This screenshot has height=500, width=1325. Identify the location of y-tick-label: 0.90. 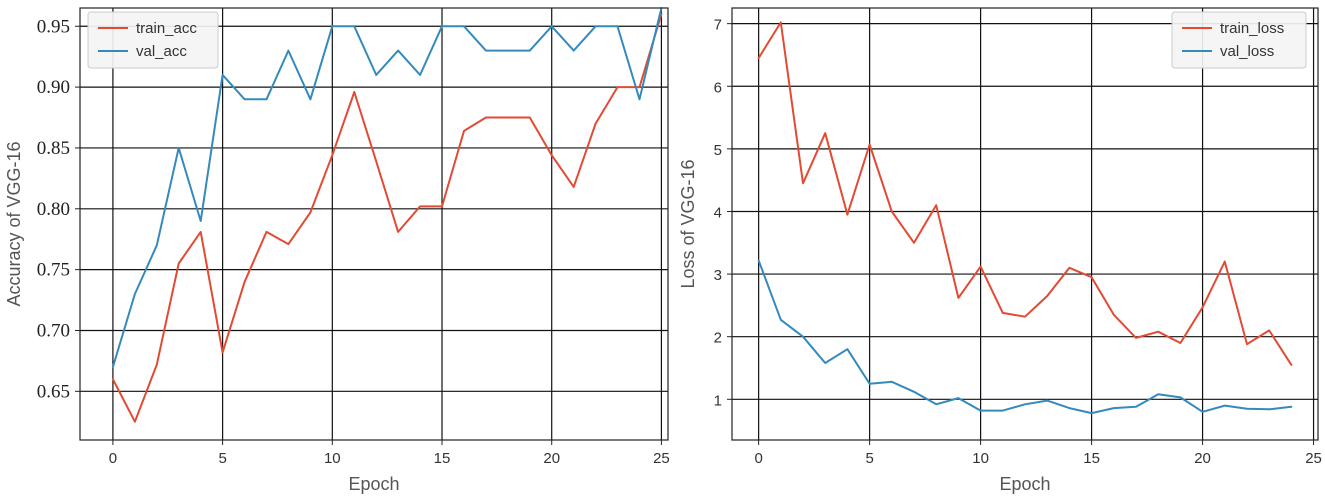
(53, 87).